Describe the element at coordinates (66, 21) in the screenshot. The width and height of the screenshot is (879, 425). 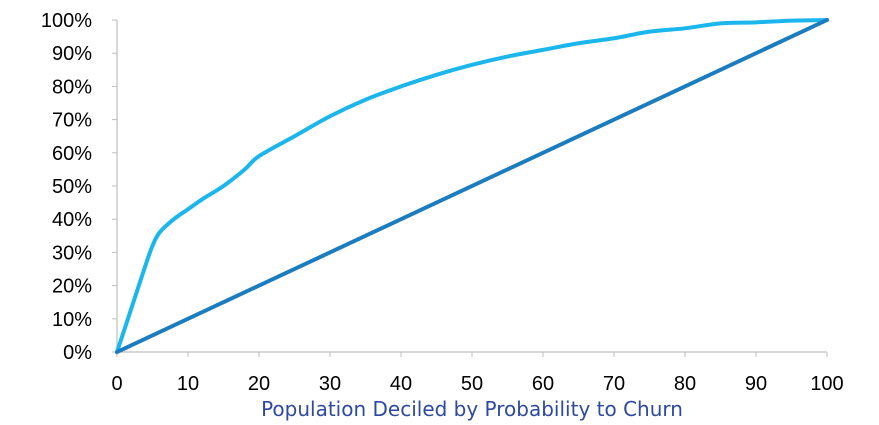
I see `y-tick-label: 100%` at that location.